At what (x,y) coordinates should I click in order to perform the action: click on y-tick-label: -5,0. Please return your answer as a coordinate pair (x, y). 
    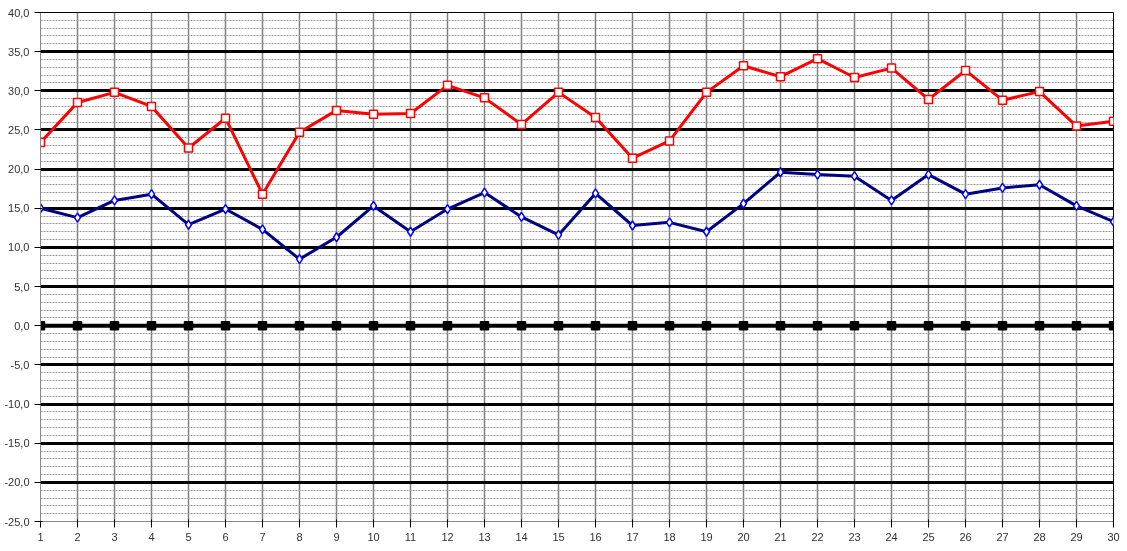
    Looking at the image, I should click on (20, 364).